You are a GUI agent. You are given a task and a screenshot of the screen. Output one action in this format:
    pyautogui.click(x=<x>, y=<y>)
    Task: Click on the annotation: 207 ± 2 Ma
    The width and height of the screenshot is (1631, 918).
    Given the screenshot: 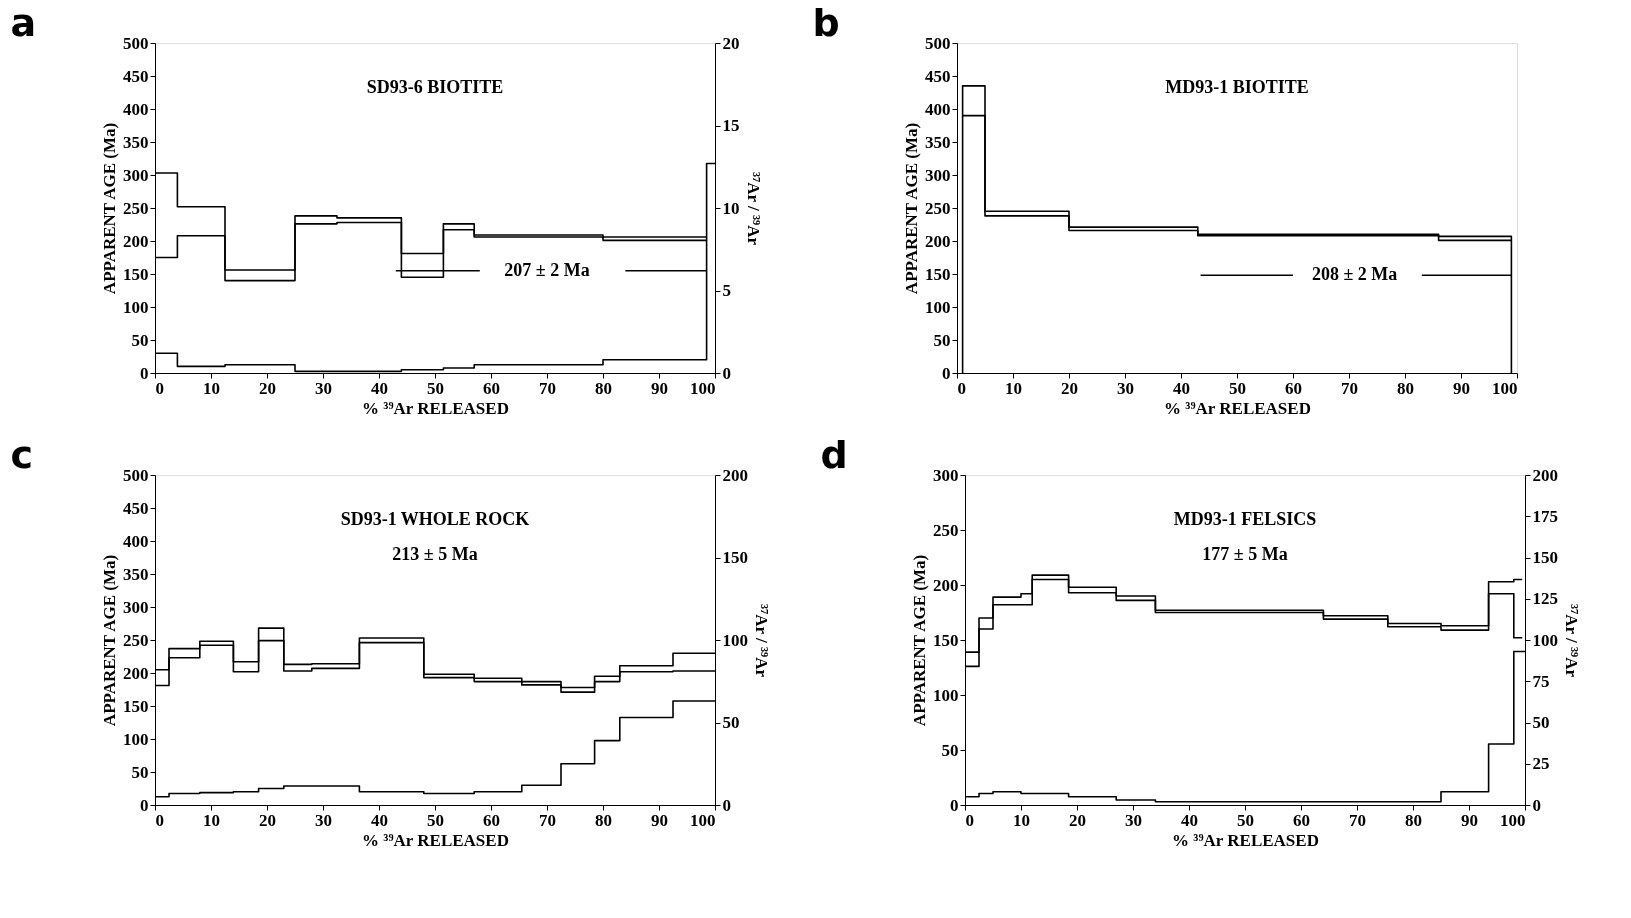 What is the action you would take?
    pyautogui.click(x=547, y=269)
    